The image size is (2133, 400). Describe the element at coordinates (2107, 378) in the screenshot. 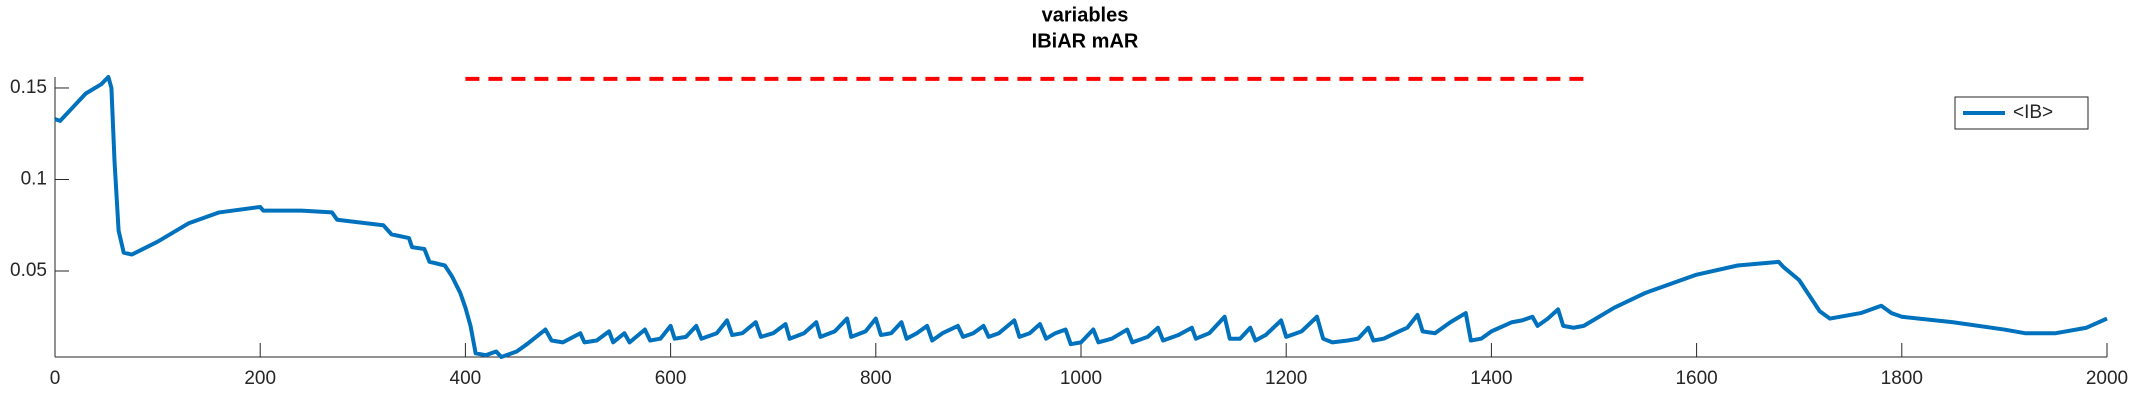

I see `x-tick-label: 2000` at that location.